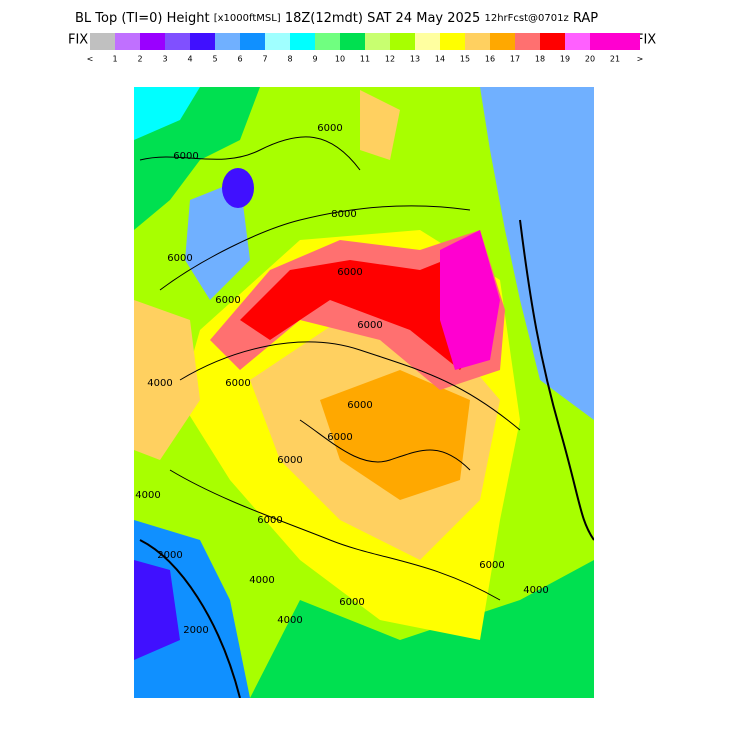  I want to click on colorbar-label: 5, so click(214, 59).